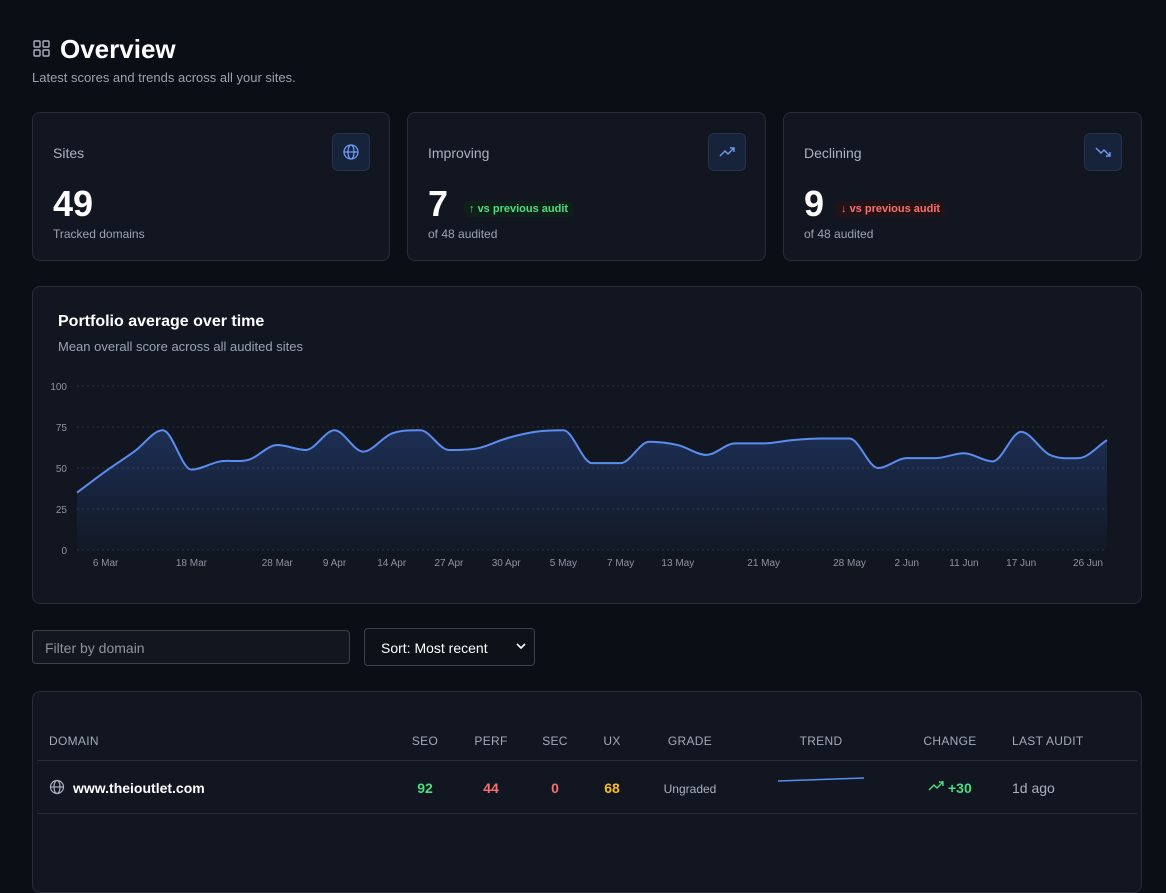 Image resolution: width=1166 pixels, height=893 pixels. What do you see at coordinates (62, 469) in the screenshot?
I see `y-tick-label: 50` at bounding box center [62, 469].